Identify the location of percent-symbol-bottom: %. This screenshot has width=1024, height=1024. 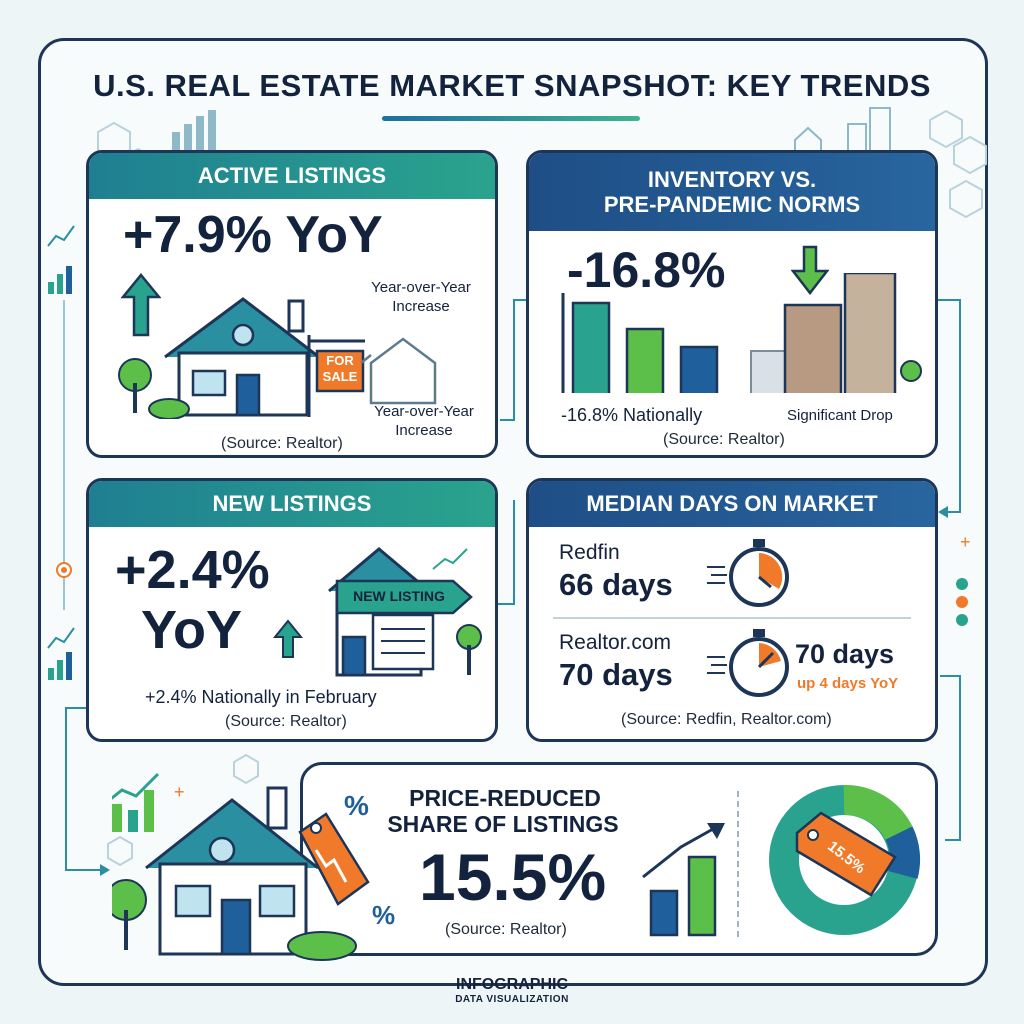
(384, 915).